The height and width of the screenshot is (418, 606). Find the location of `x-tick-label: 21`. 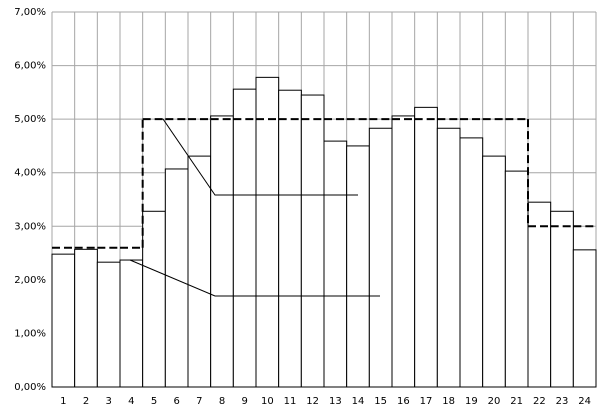

x-tick-label: 21 is located at coordinates (516, 401).